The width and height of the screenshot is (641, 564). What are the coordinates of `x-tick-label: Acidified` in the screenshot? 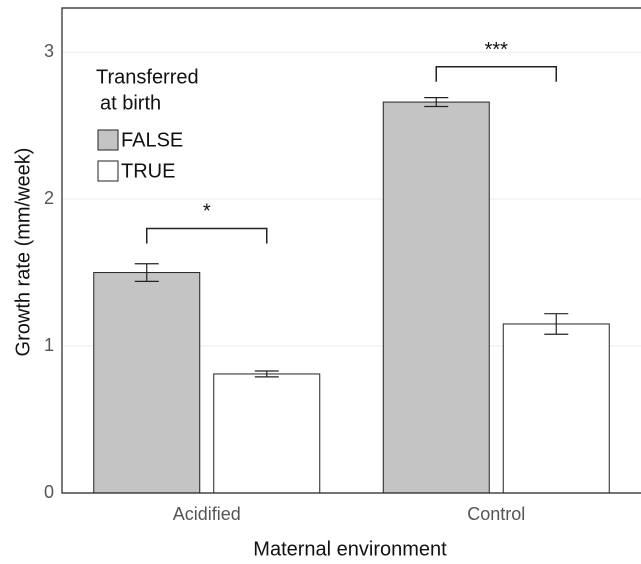 It's located at (207, 514).